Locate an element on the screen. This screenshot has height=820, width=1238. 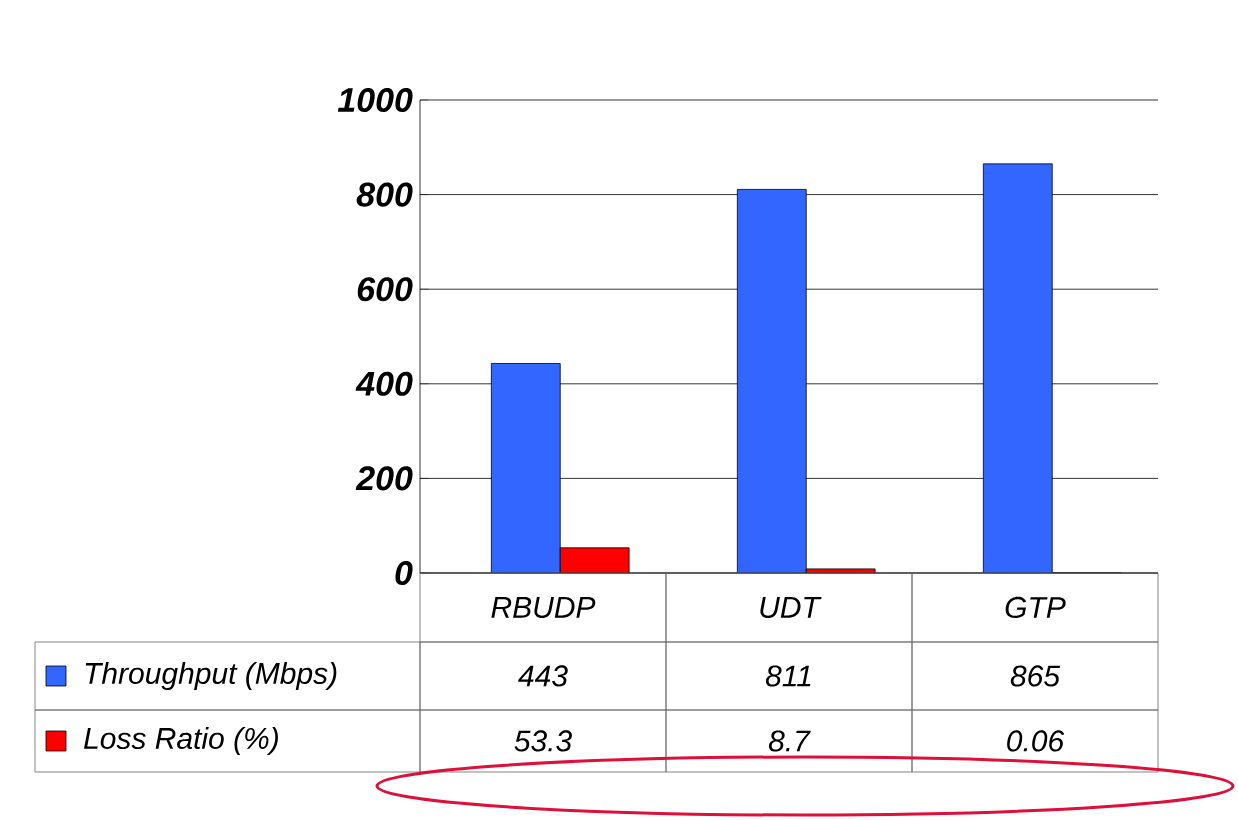
x-tick-label: UDT is located at coordinates (791, 607).